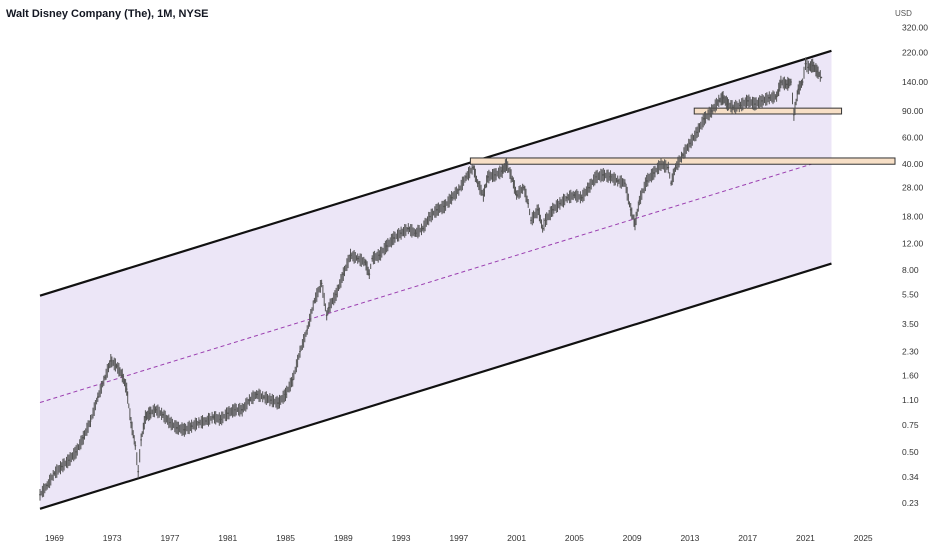  What do you see at coordinates (910, 270) in the screenshot?
I see `y-tick-label: 8.00` at bounding box center [910, 270].